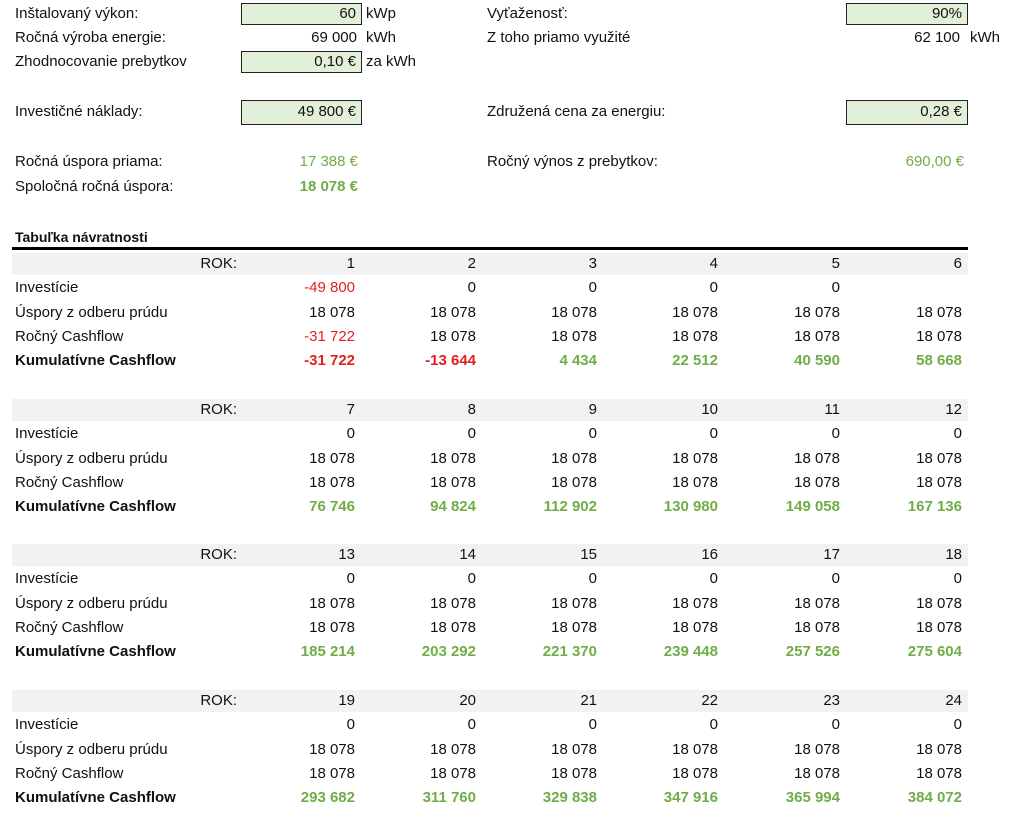 This screenshot has height=827, width=1024. I want to click on directly-used-unit: kWh, so click(985, 37).